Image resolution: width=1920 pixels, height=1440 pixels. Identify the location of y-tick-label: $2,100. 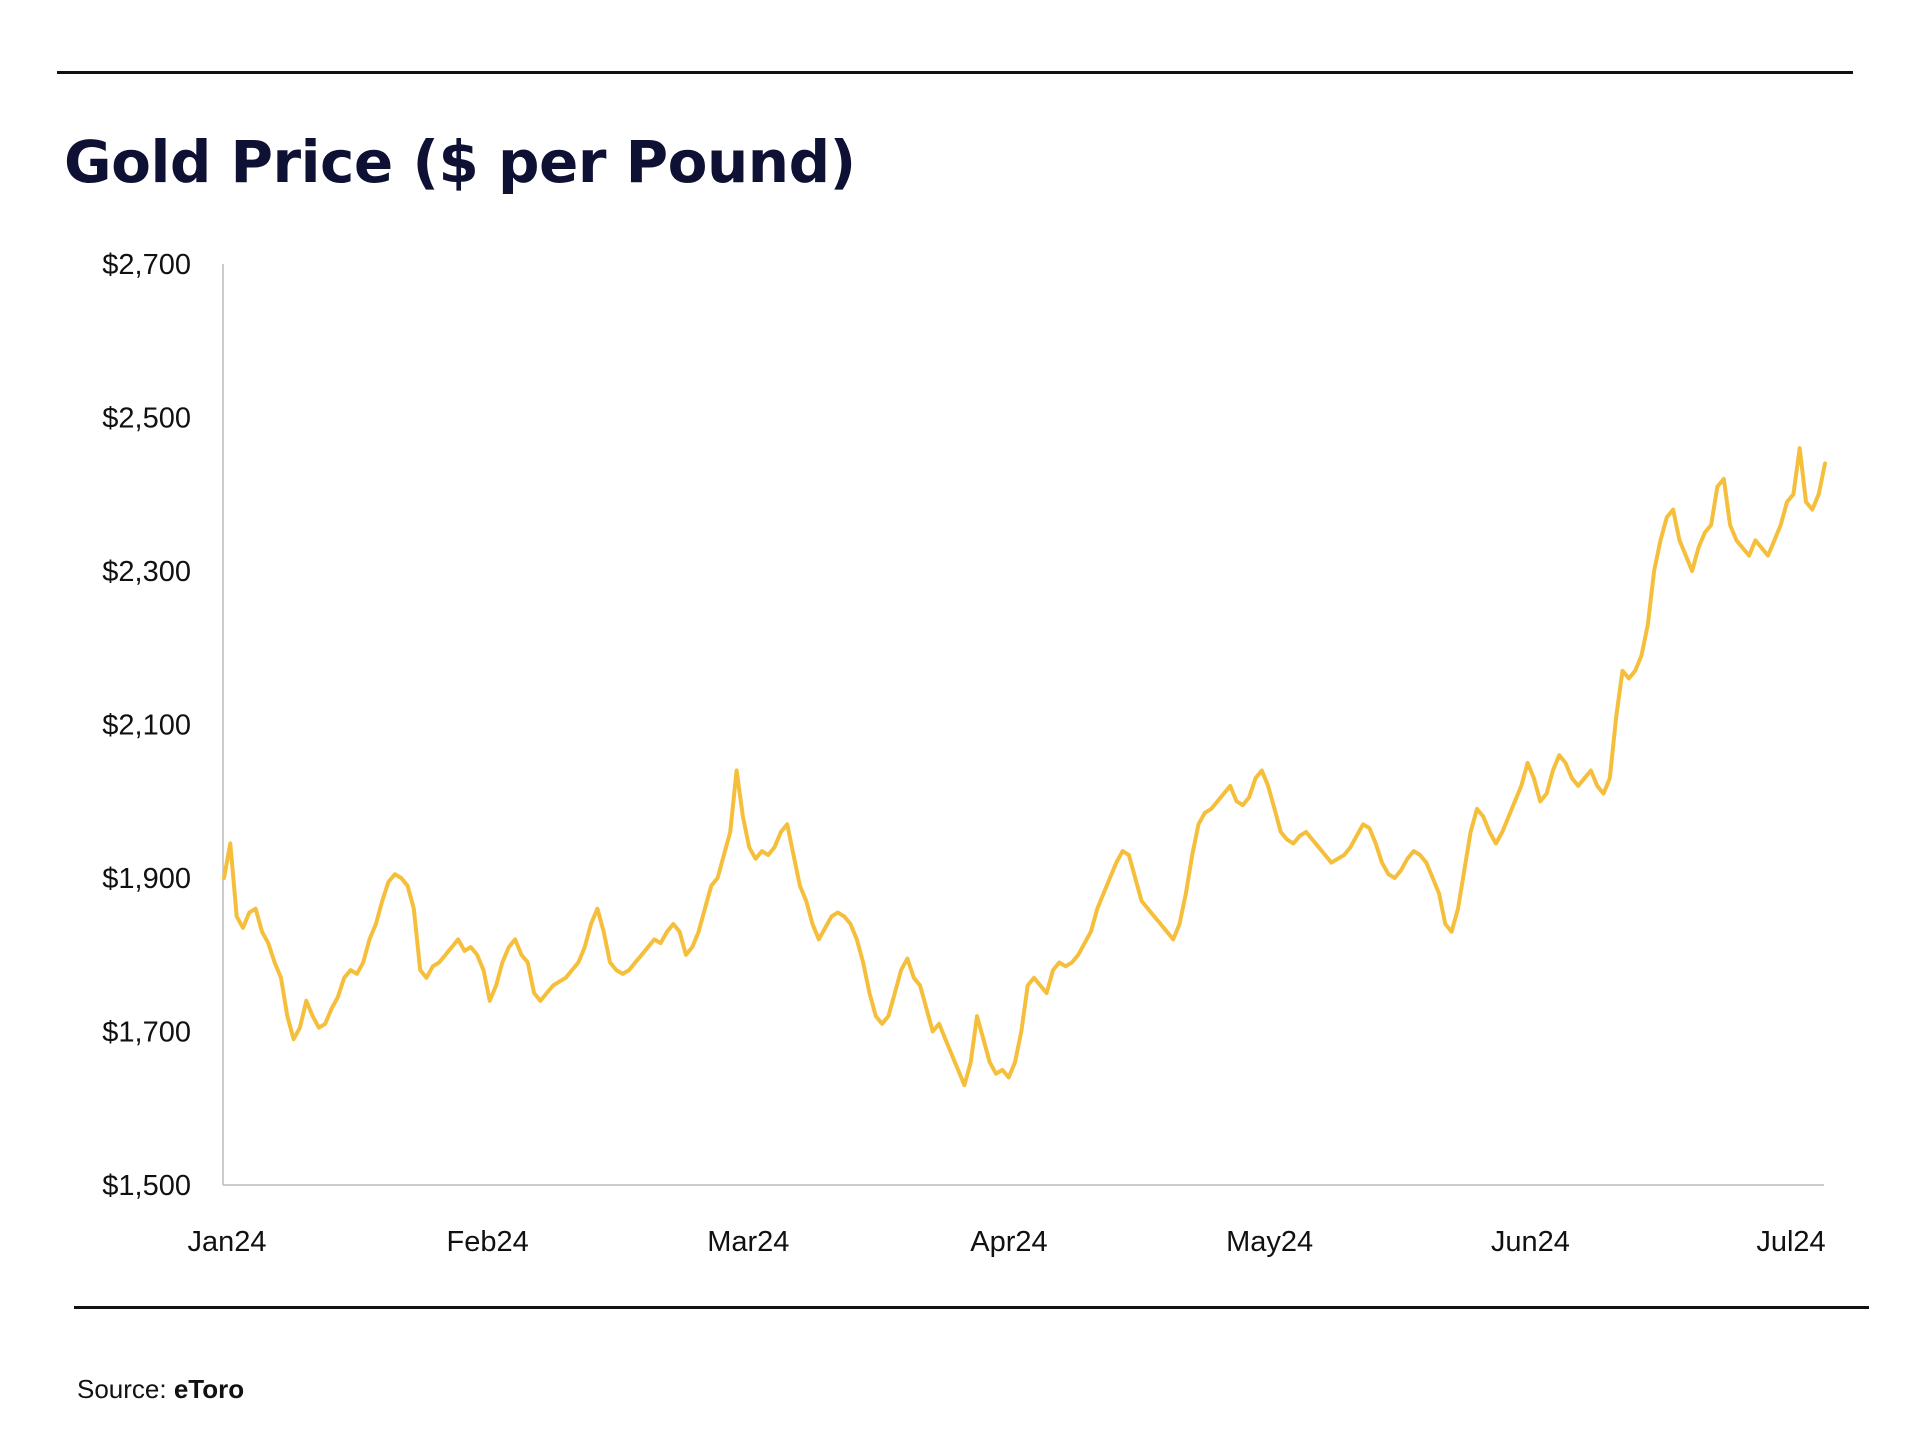
(146, 726).